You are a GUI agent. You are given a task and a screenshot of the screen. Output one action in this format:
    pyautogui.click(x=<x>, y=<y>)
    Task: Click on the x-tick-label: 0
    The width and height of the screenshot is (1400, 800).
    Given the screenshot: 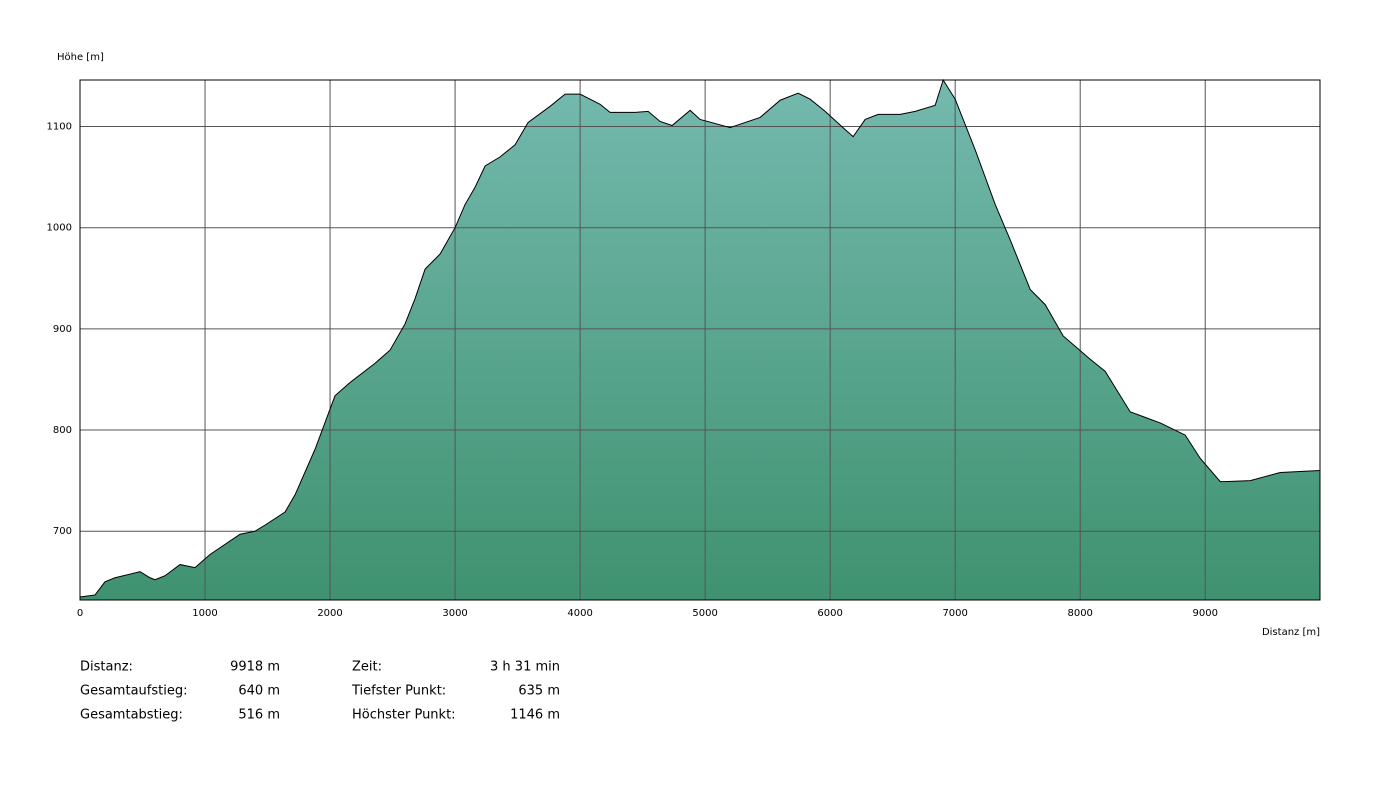 What is the action you would take?
    pyautogui.click(x=80, y=613)
    